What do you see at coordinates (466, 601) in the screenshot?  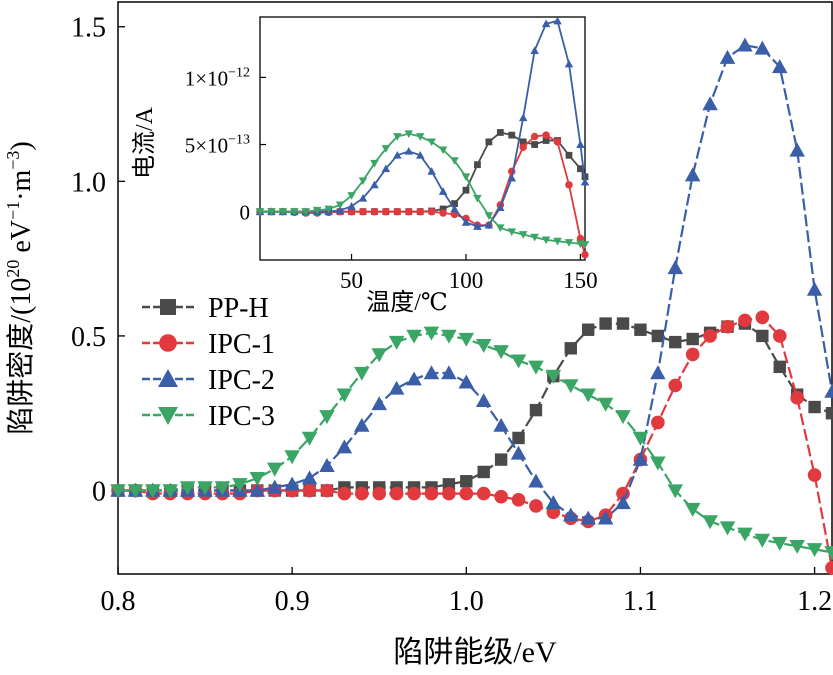 I see `main-x-tick-label: 1.0` at bounding box center [466, 601].